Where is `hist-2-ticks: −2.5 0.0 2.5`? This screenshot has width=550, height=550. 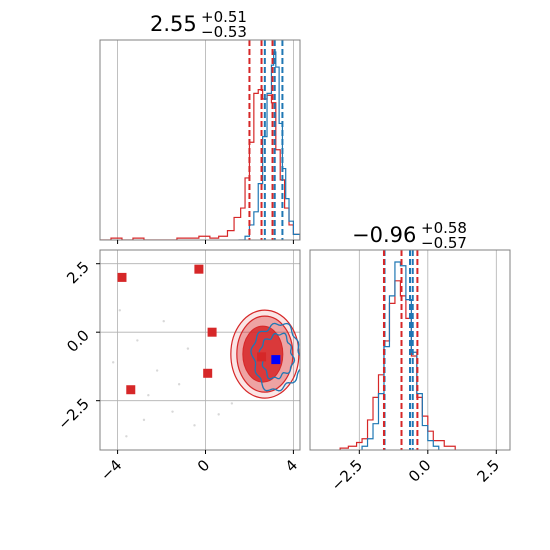
hist-2-ticks: −2.5 0.0 2.5 is located at coordinates (415, 472).